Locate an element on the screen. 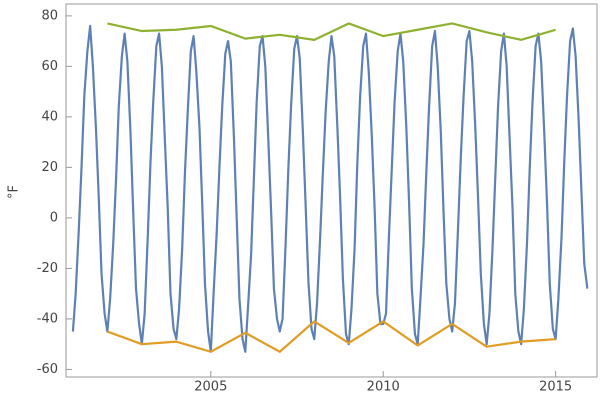 This screenshot has width=600, height=400. x-tick-label: 2015 is located at coordinates (555, 387).